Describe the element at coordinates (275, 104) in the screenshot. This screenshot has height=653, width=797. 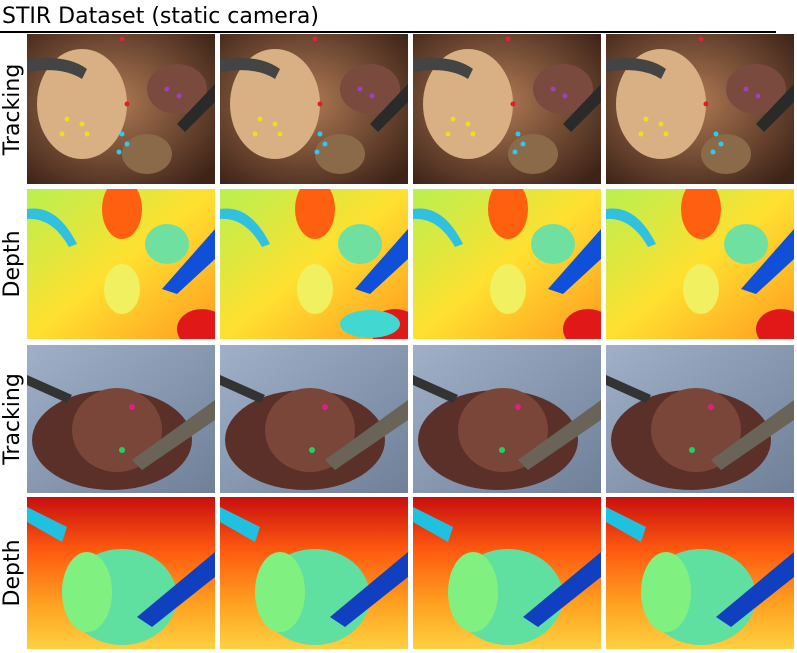
I see `fat` at that location.